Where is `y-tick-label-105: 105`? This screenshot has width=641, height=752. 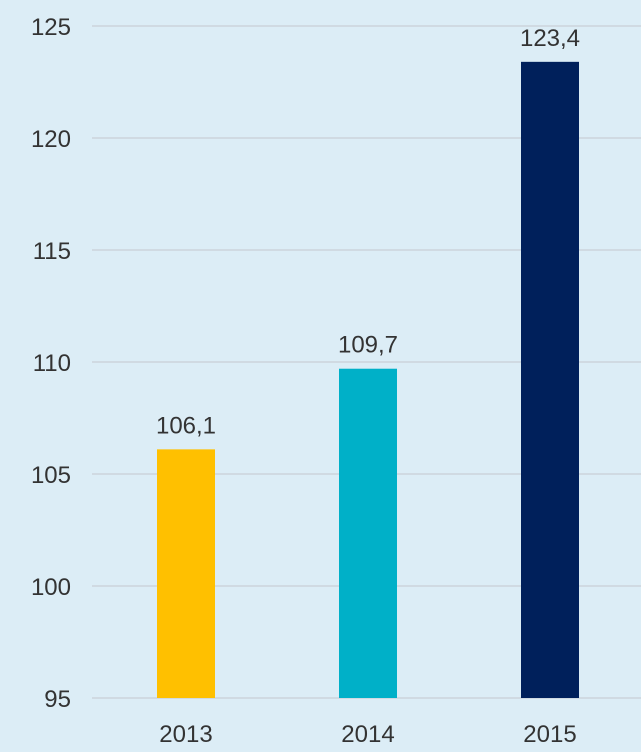
y-tick-label-105: 105 is located at coordinates (51, 475).